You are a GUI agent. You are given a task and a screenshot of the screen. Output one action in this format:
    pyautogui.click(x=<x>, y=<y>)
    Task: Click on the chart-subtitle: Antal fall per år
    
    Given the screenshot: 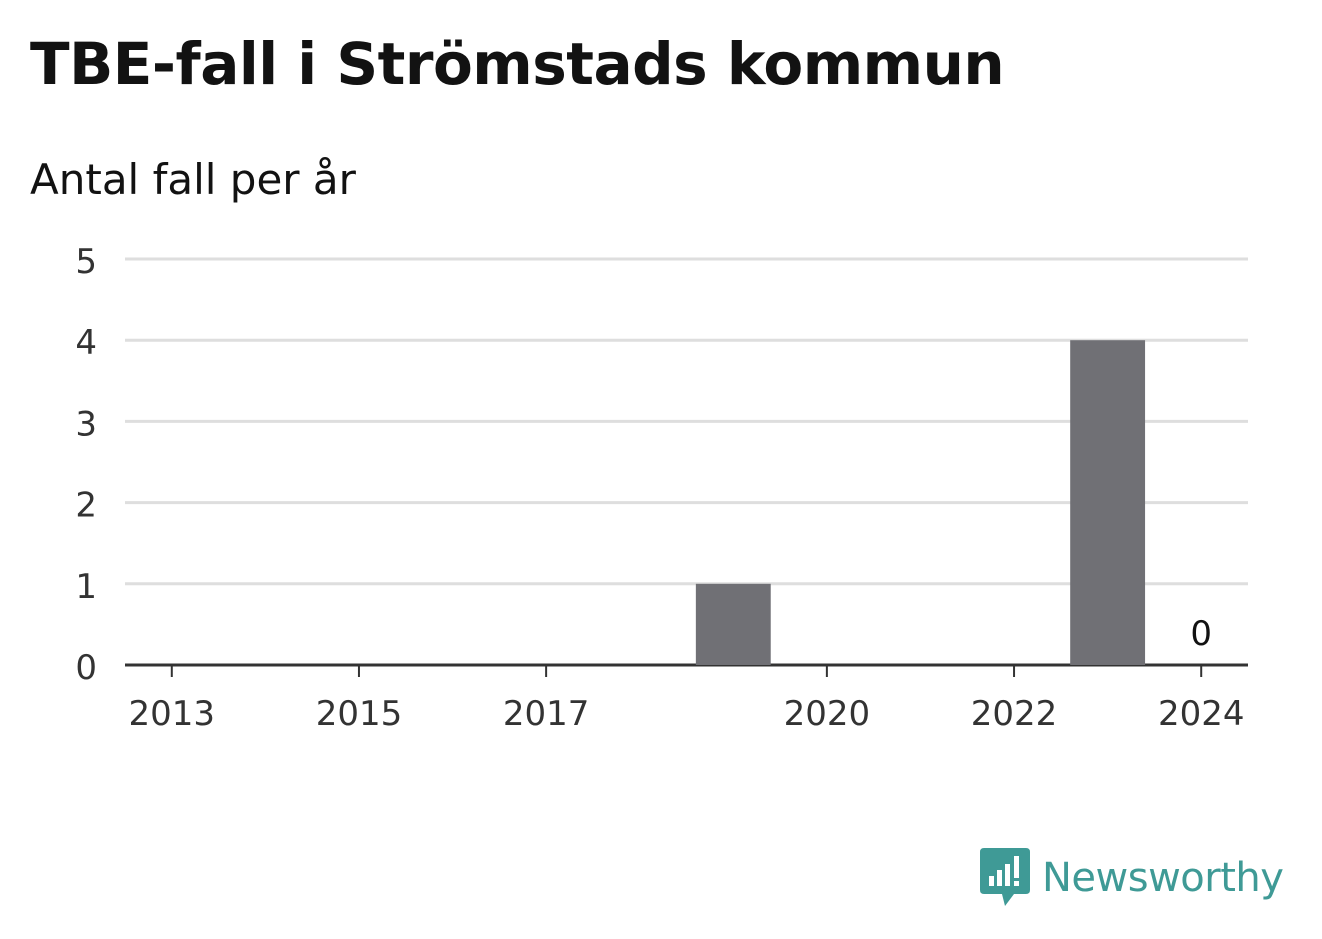 What is the action you would take?
    pyautogui.click(x=193, y=179)
    